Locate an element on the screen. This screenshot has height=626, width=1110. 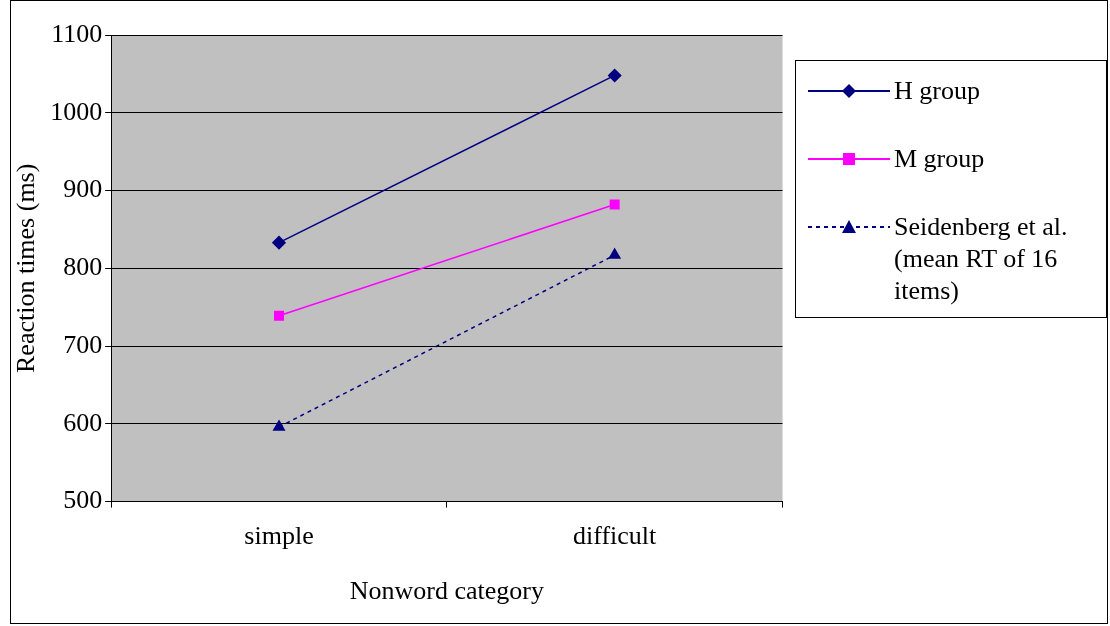
y-tick-label: 1000 is located at coordinates (76, 111).